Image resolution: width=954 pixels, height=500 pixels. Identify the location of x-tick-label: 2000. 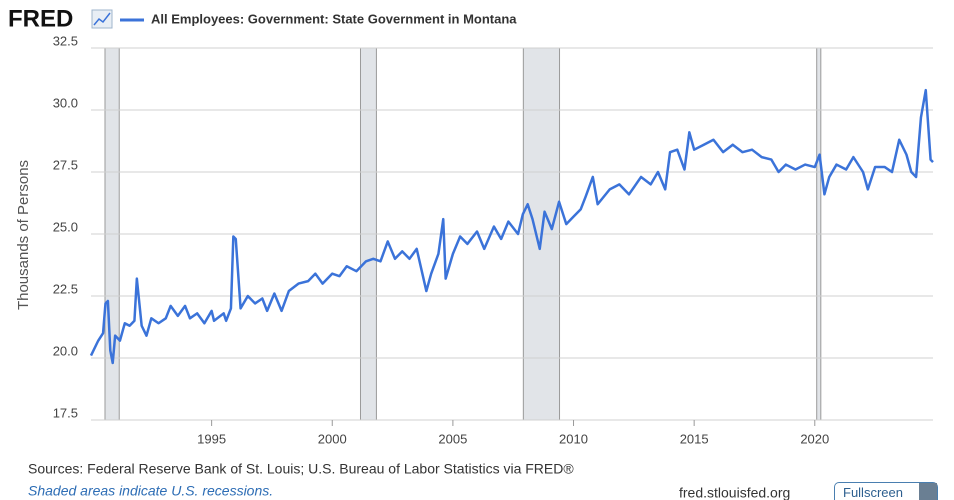
(332, 438).